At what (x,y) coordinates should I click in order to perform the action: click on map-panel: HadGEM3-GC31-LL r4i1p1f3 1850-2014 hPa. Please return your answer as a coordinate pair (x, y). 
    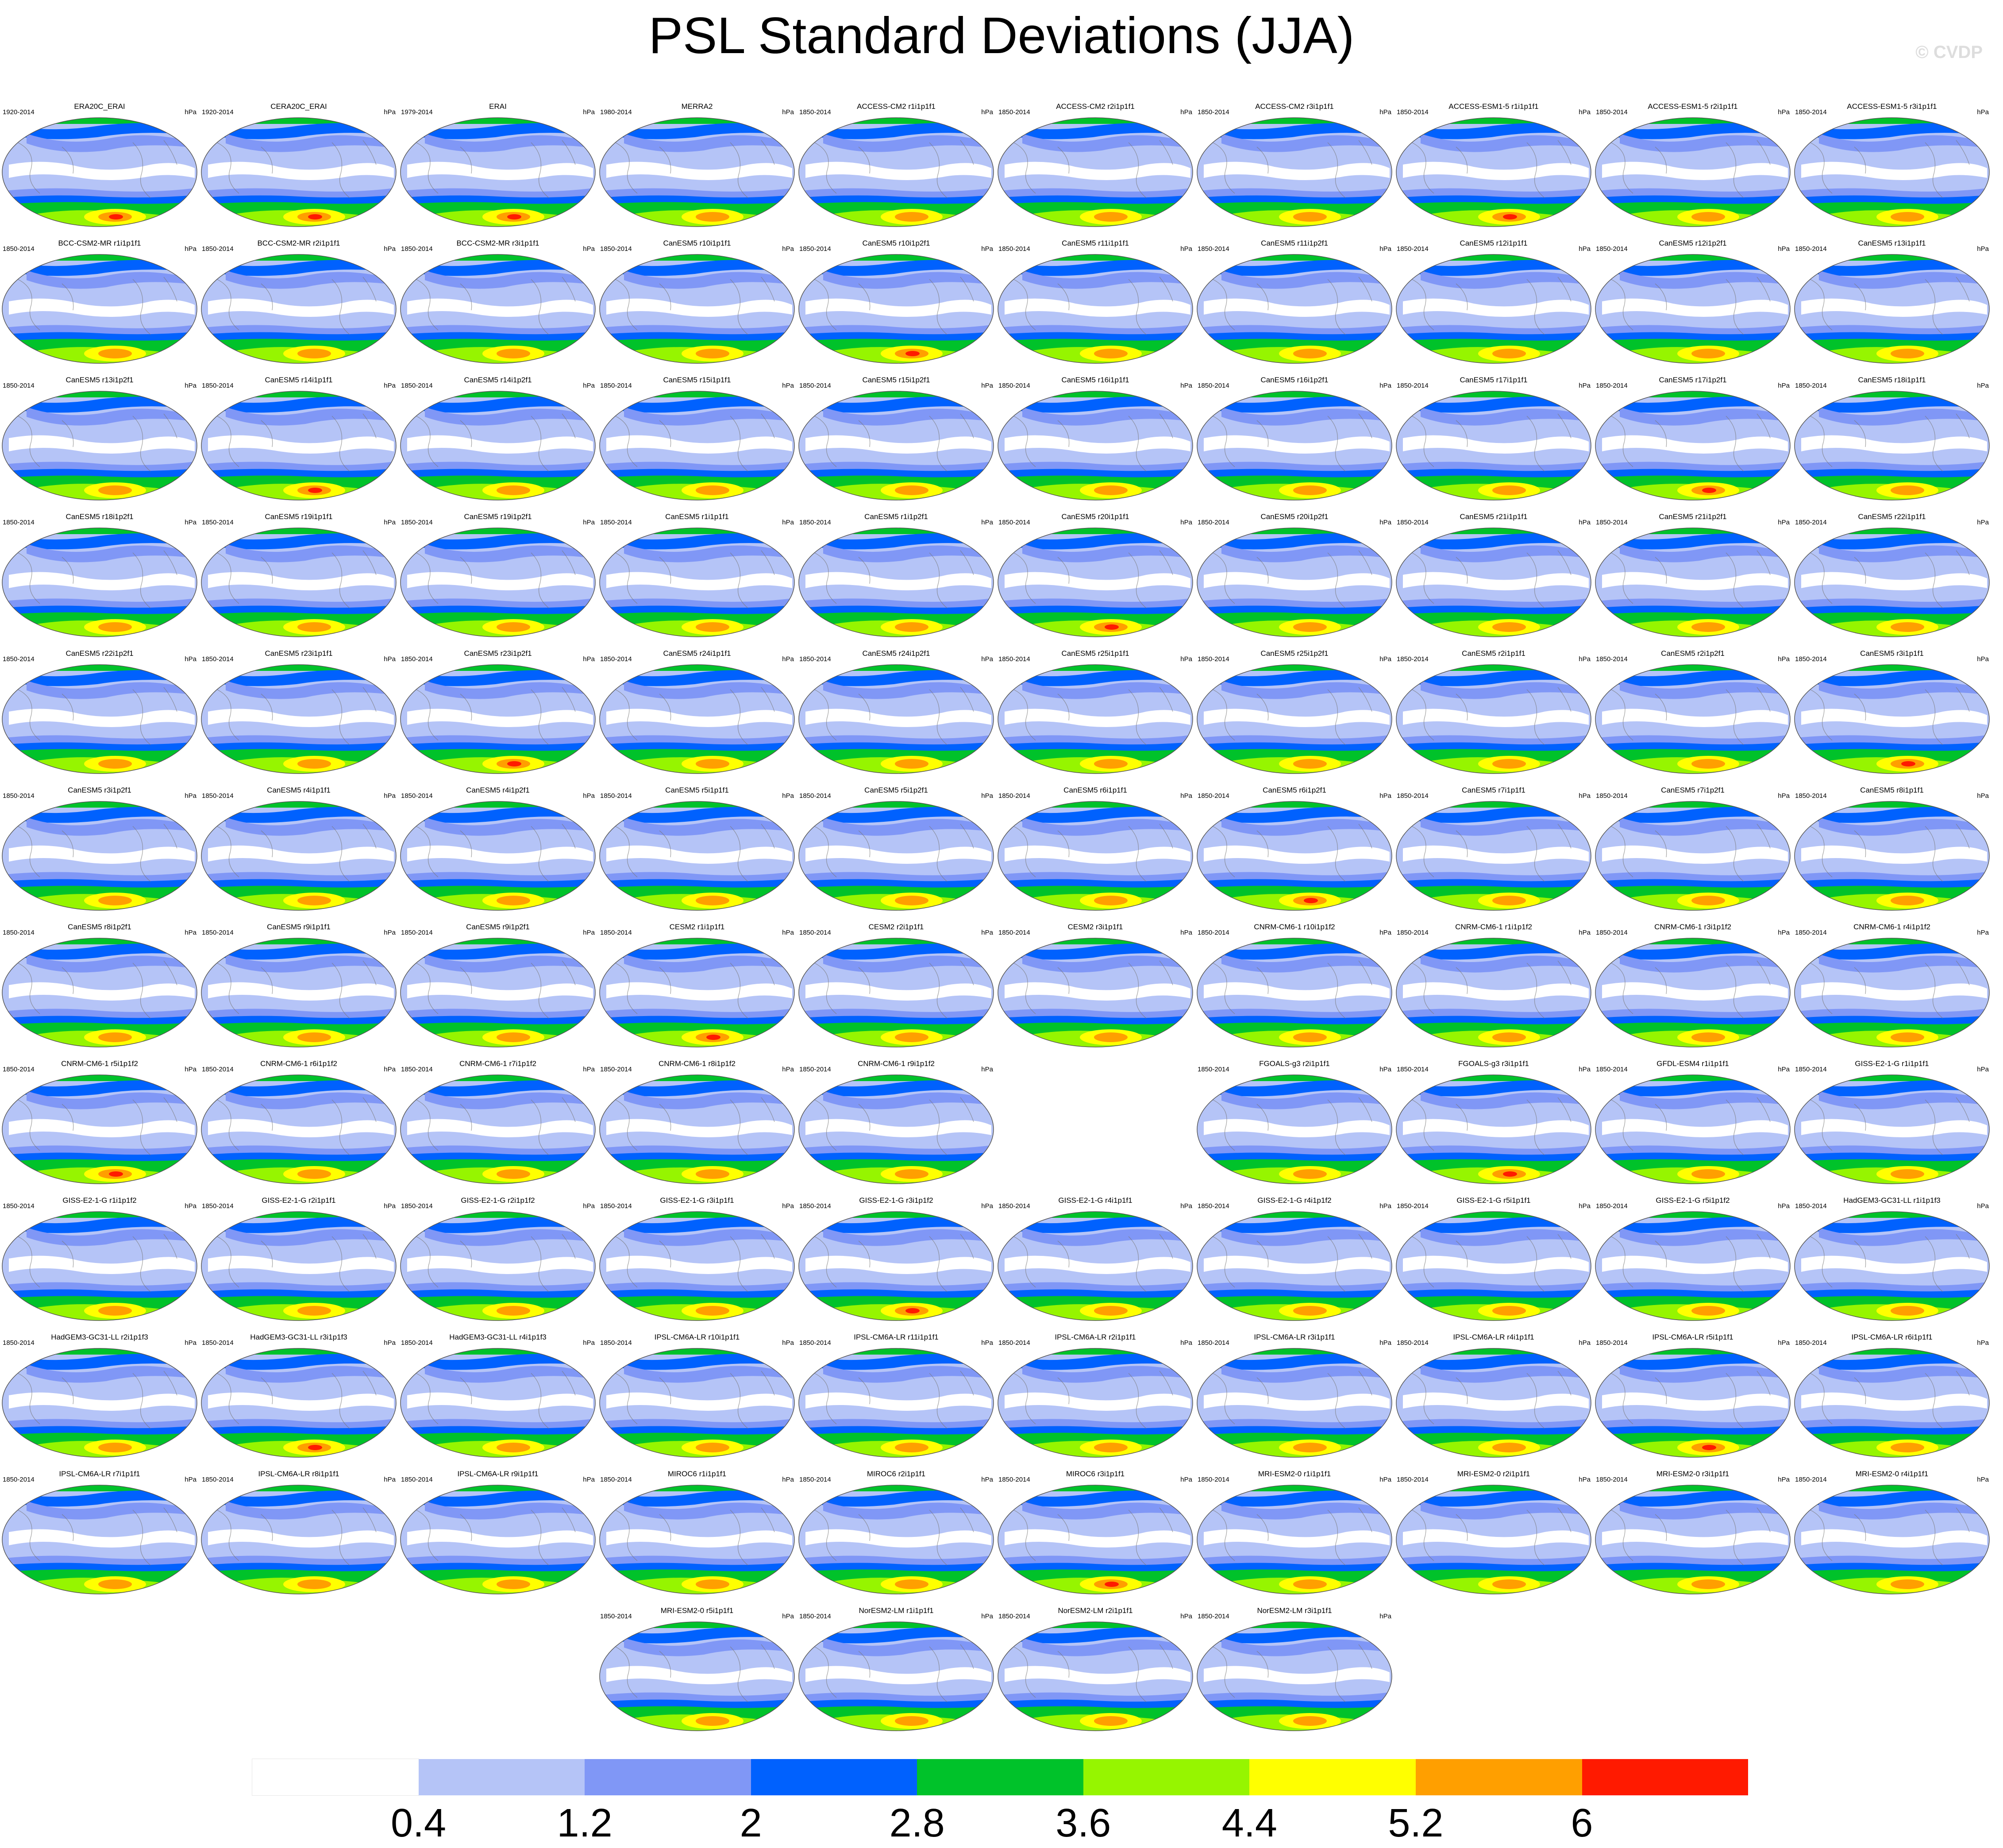
    Looking at the image, I should click on (498, 1396).